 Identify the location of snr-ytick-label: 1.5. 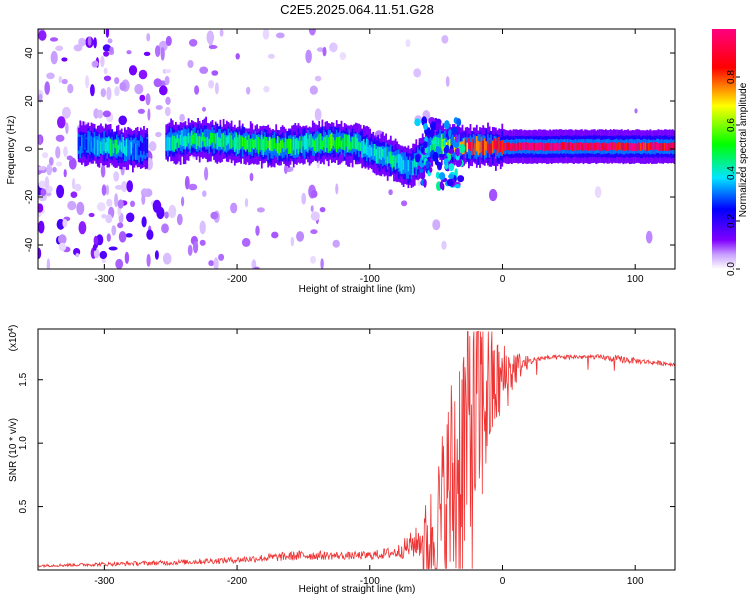
(23, 379).